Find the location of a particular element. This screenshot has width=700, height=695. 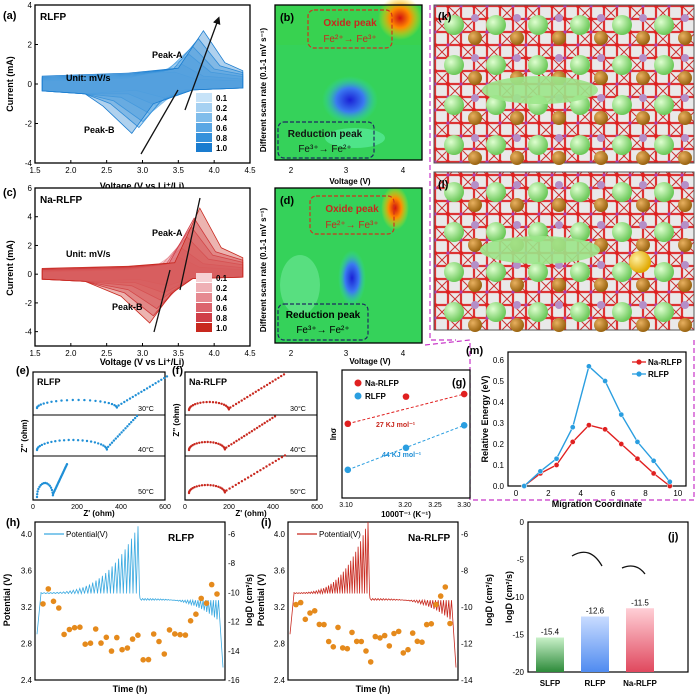

h-y2tick-3: -12 is located at coordinates (234, 622).